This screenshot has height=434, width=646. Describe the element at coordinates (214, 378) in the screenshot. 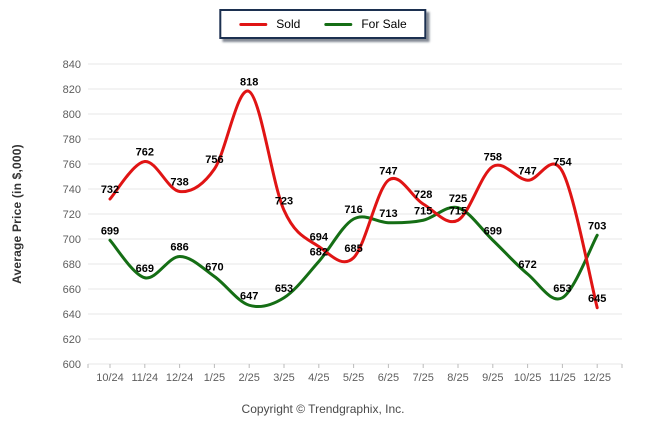

I see `x-tick-label: 1/25` at that location.